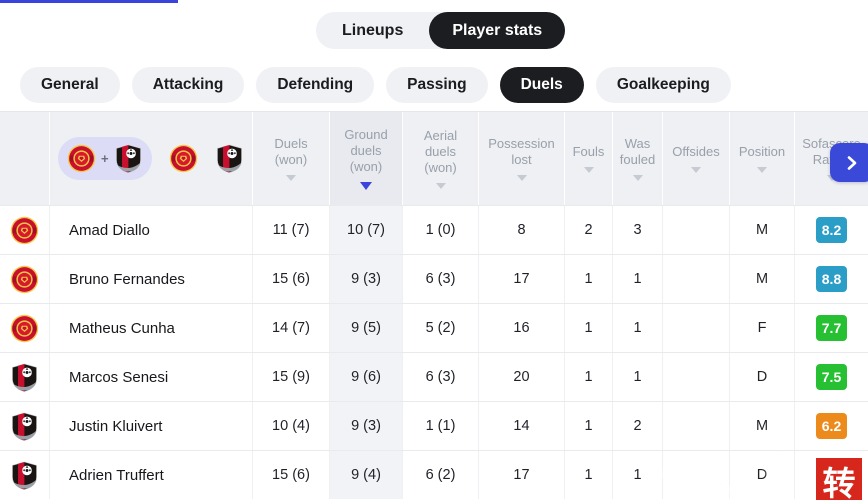 This screenshot has width=868, height=500. I want to click on team-filter-away bournemouth-crest-icon, so click(229, 158).